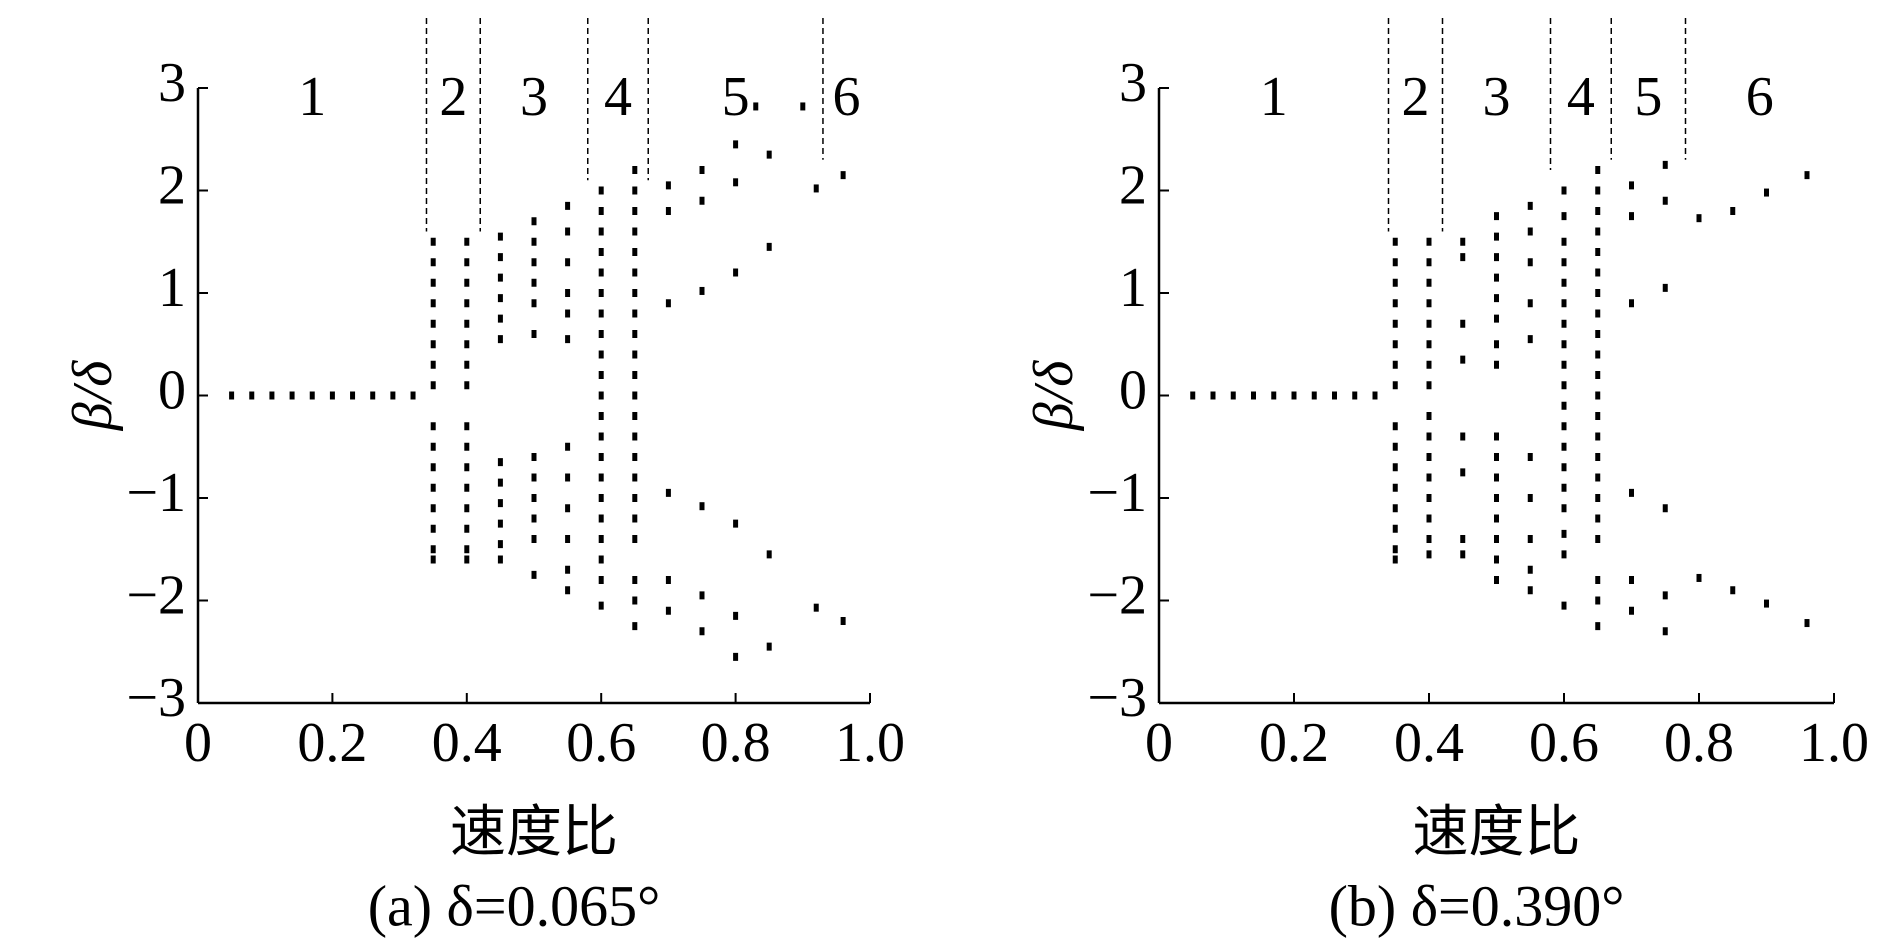 This screenshot has height=945, width=1890. What do you see at coordinates (514, 905) in the screenshot?
I see `chart-title: (a) δ=0.065°` at bounding box center [514, 905].